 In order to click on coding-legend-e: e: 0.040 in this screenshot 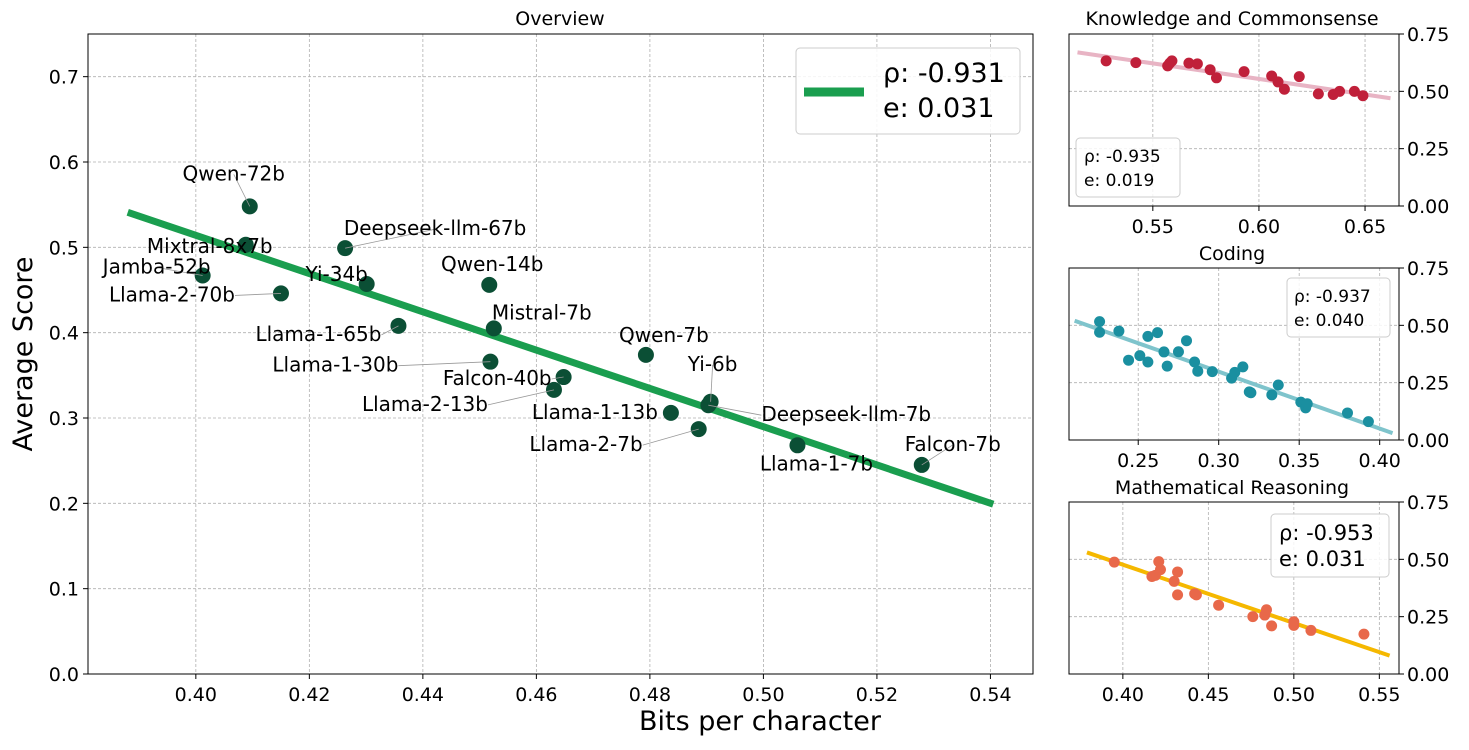, I will do `click(1329, 321)`.